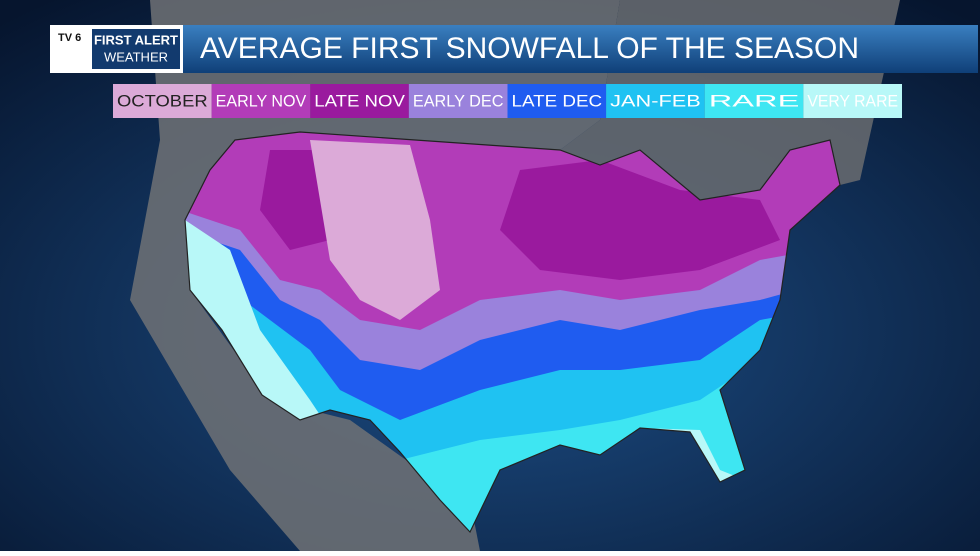  I want to click on legend-label: RARE, so click(754, 100).